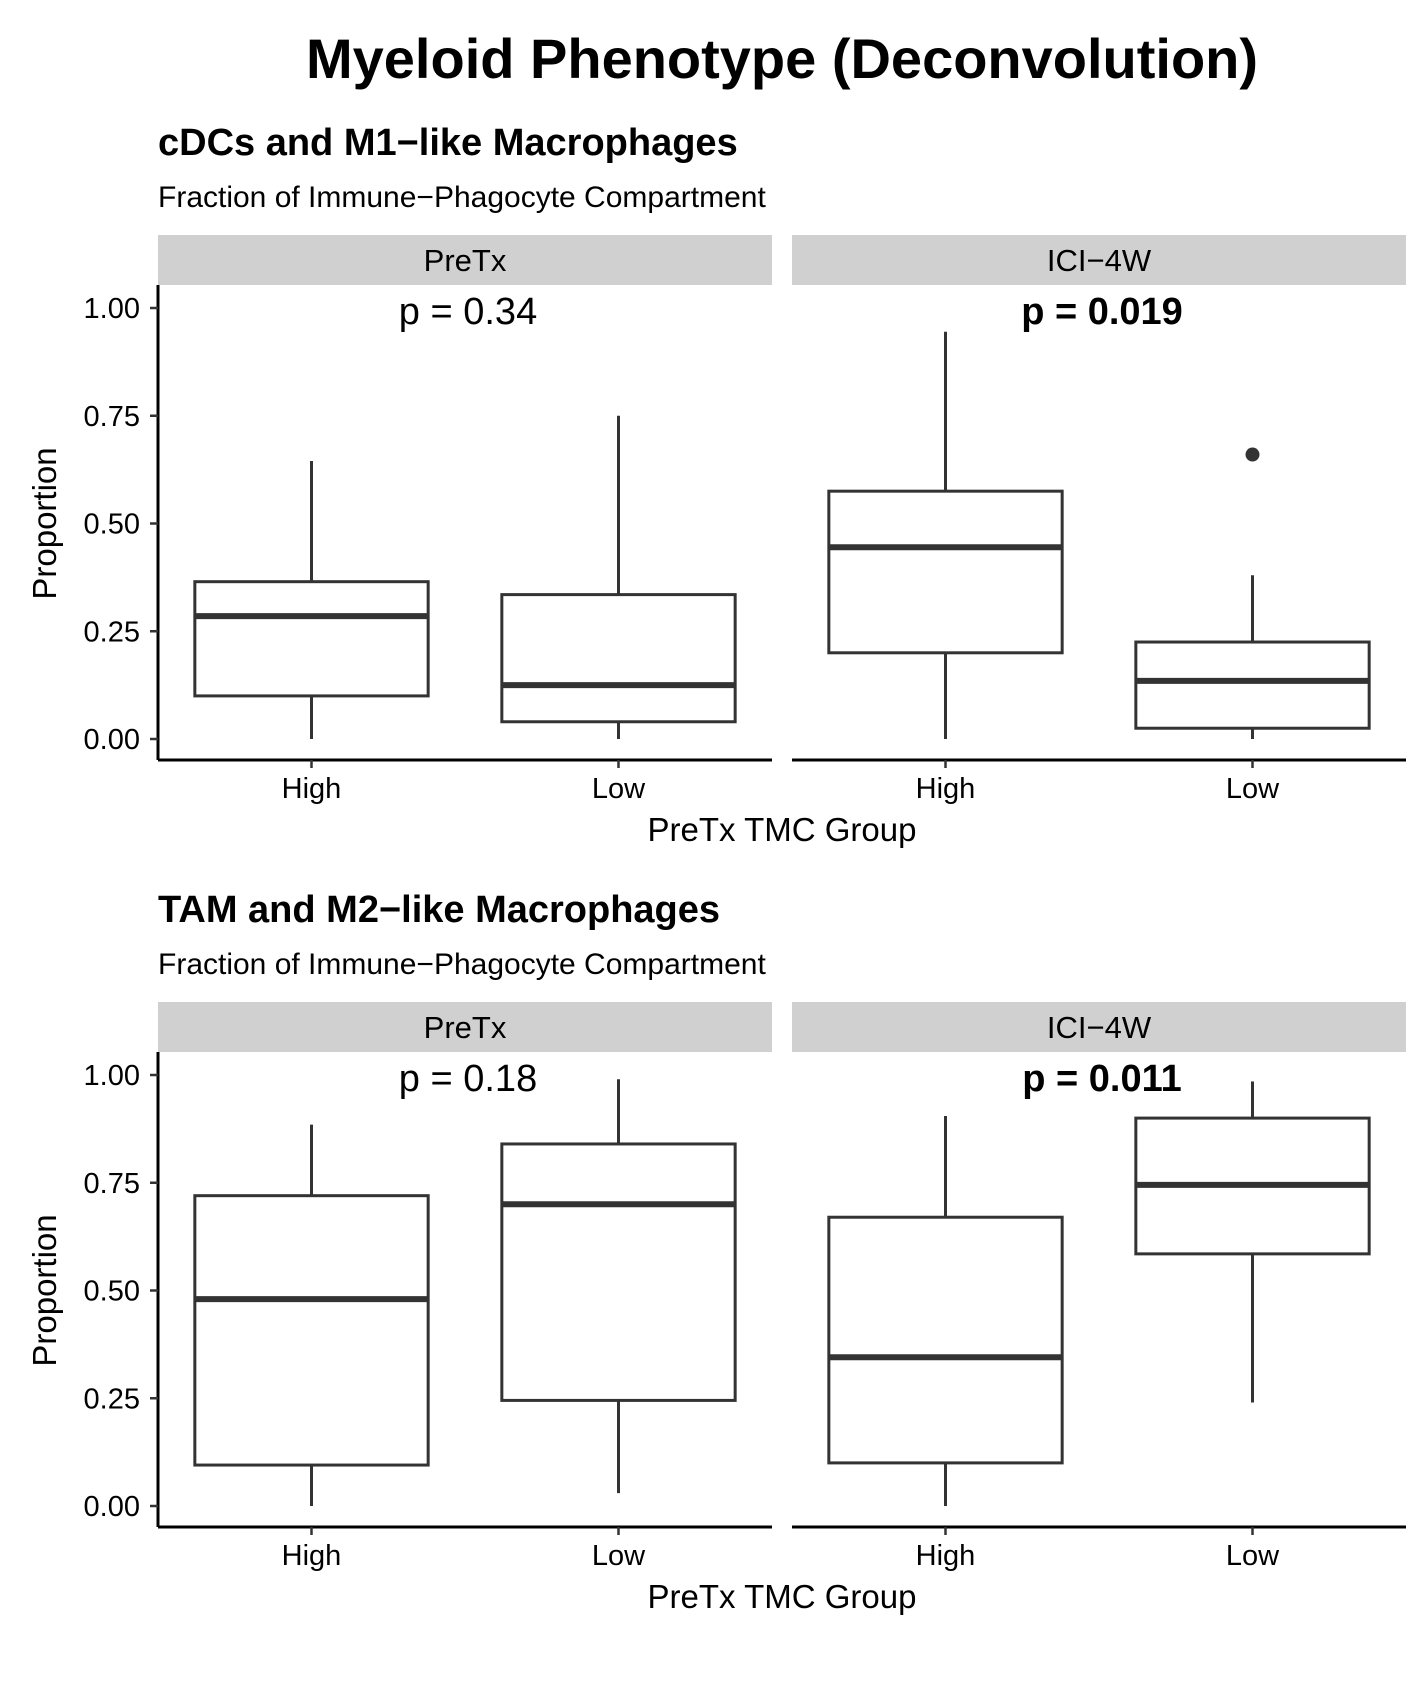 The image size is (1417, 1685). What do you see at coordinates (465, 1287) in the screenshot?
I see `facet-1: PreTx p = 0.18 High Low` at bounding box center [465, 1287].